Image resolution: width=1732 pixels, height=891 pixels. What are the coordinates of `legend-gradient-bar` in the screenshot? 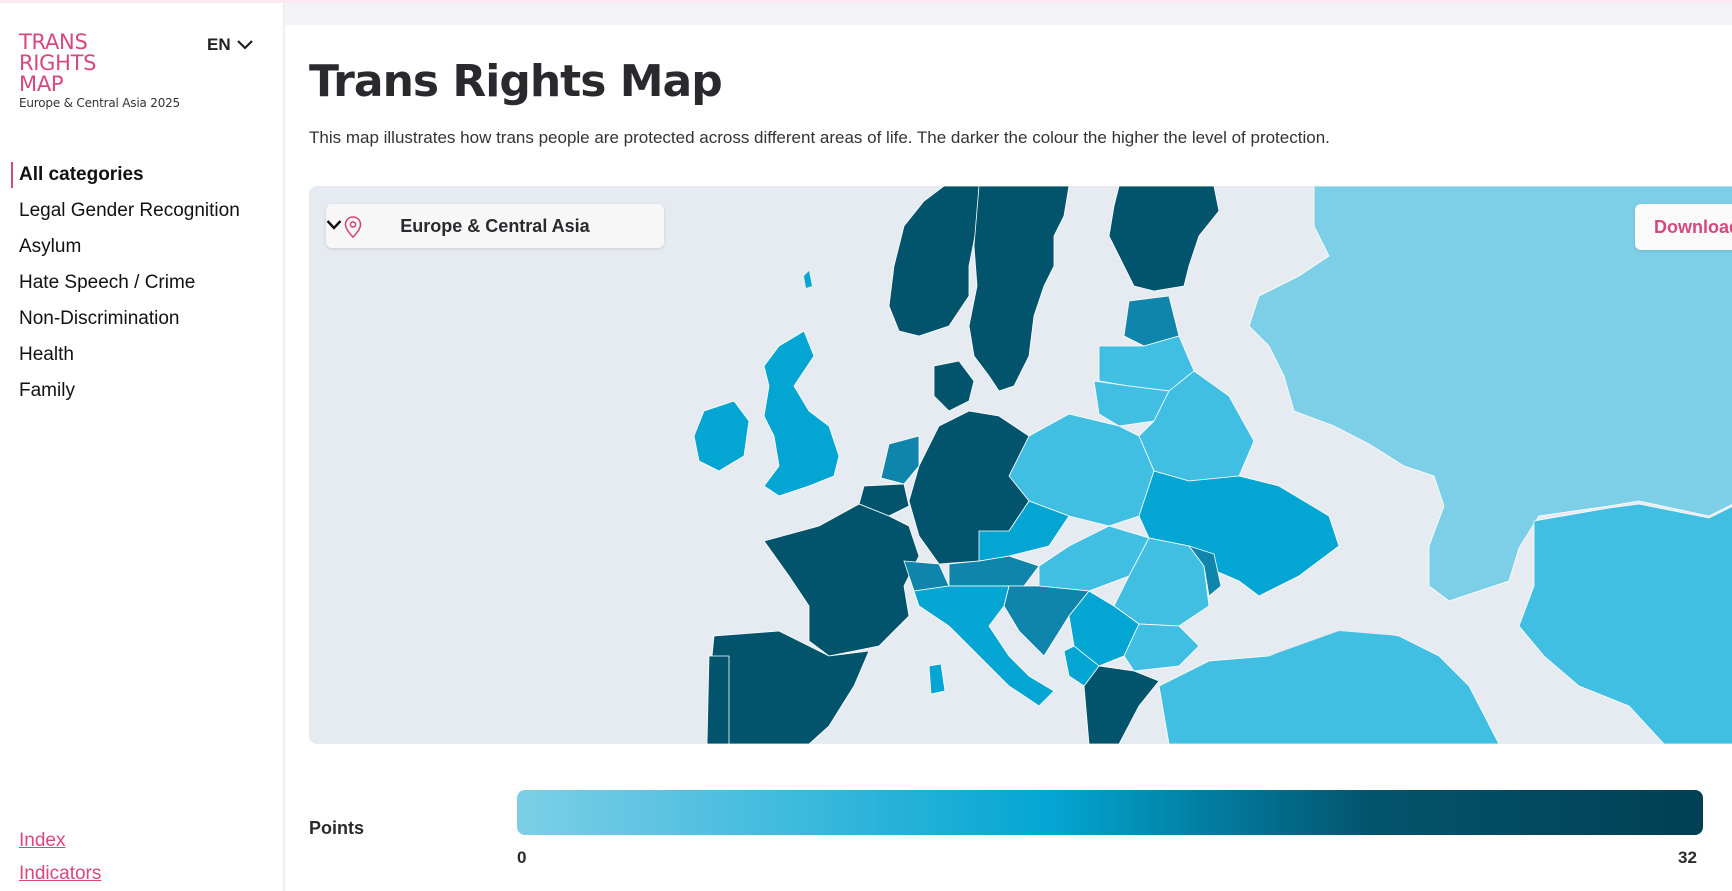 It's located at (1110, 812).